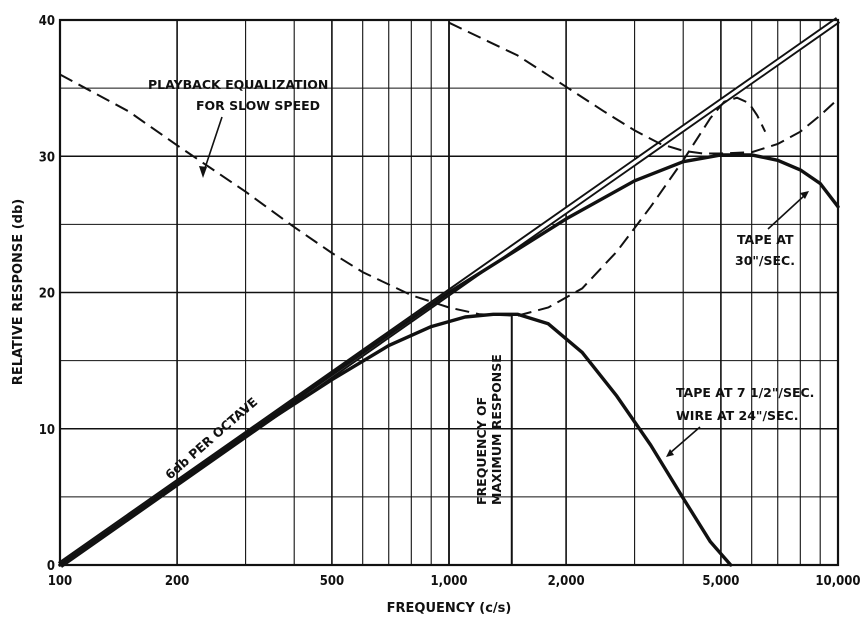 The width and height of the screenshot is (864, 625). Describe the element at coordinates (203, 172) in the screenshot. I see `annotation-playback-arrowhead` at that location.